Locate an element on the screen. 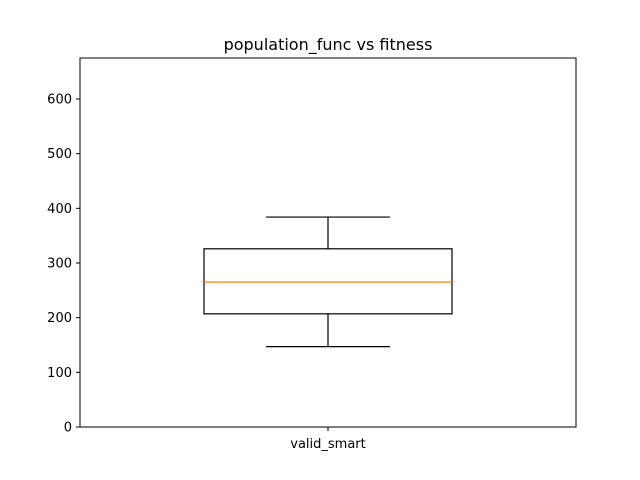 This screenshot has height=480, width=640. y-tick-label: 600 is located at coordinates (59, 100).